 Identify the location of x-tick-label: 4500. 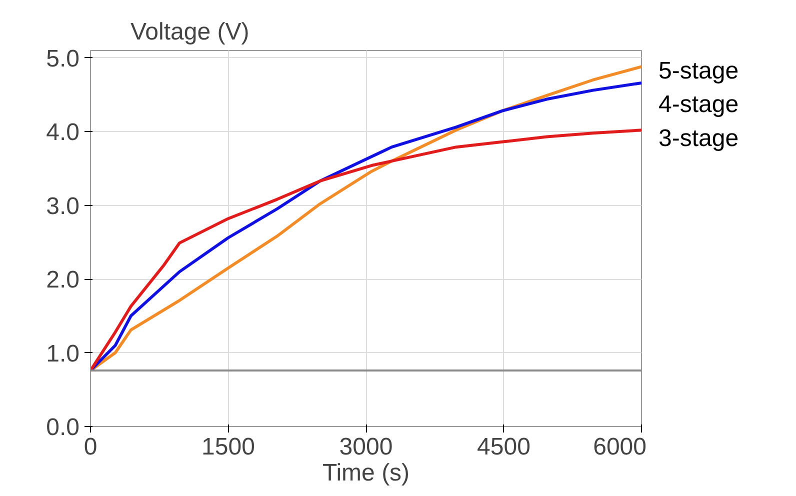
(503, 447).